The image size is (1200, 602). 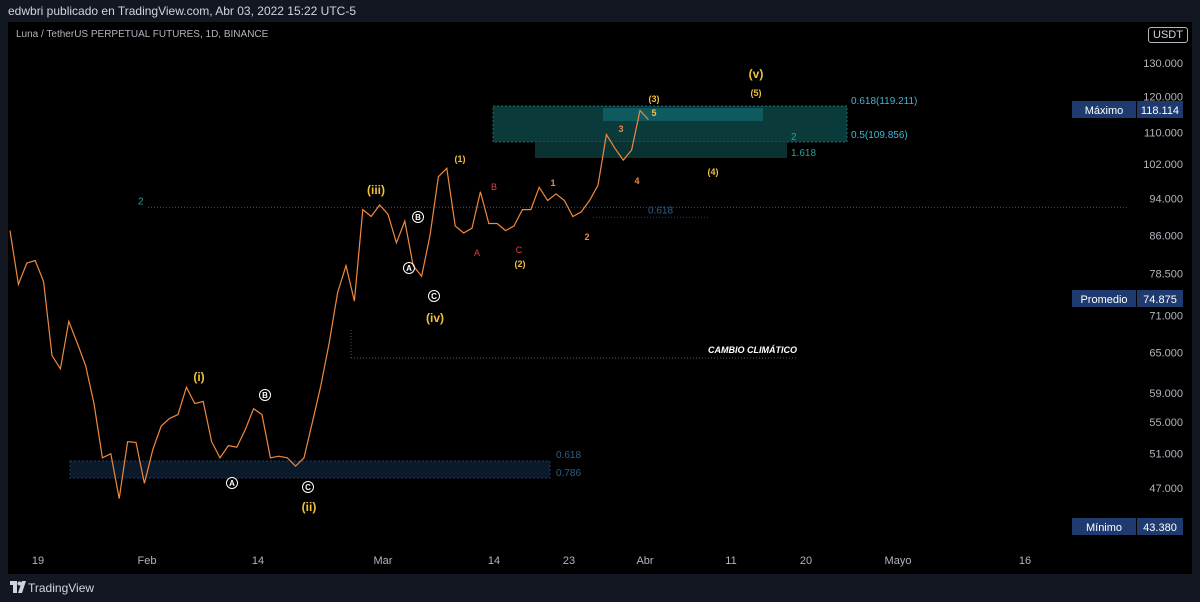 What do you see at coordinates (752, 350) in the screenshot?
I see `climate-note: CAMBIO CLIMÁTICO` at bounding box center [752, 350].